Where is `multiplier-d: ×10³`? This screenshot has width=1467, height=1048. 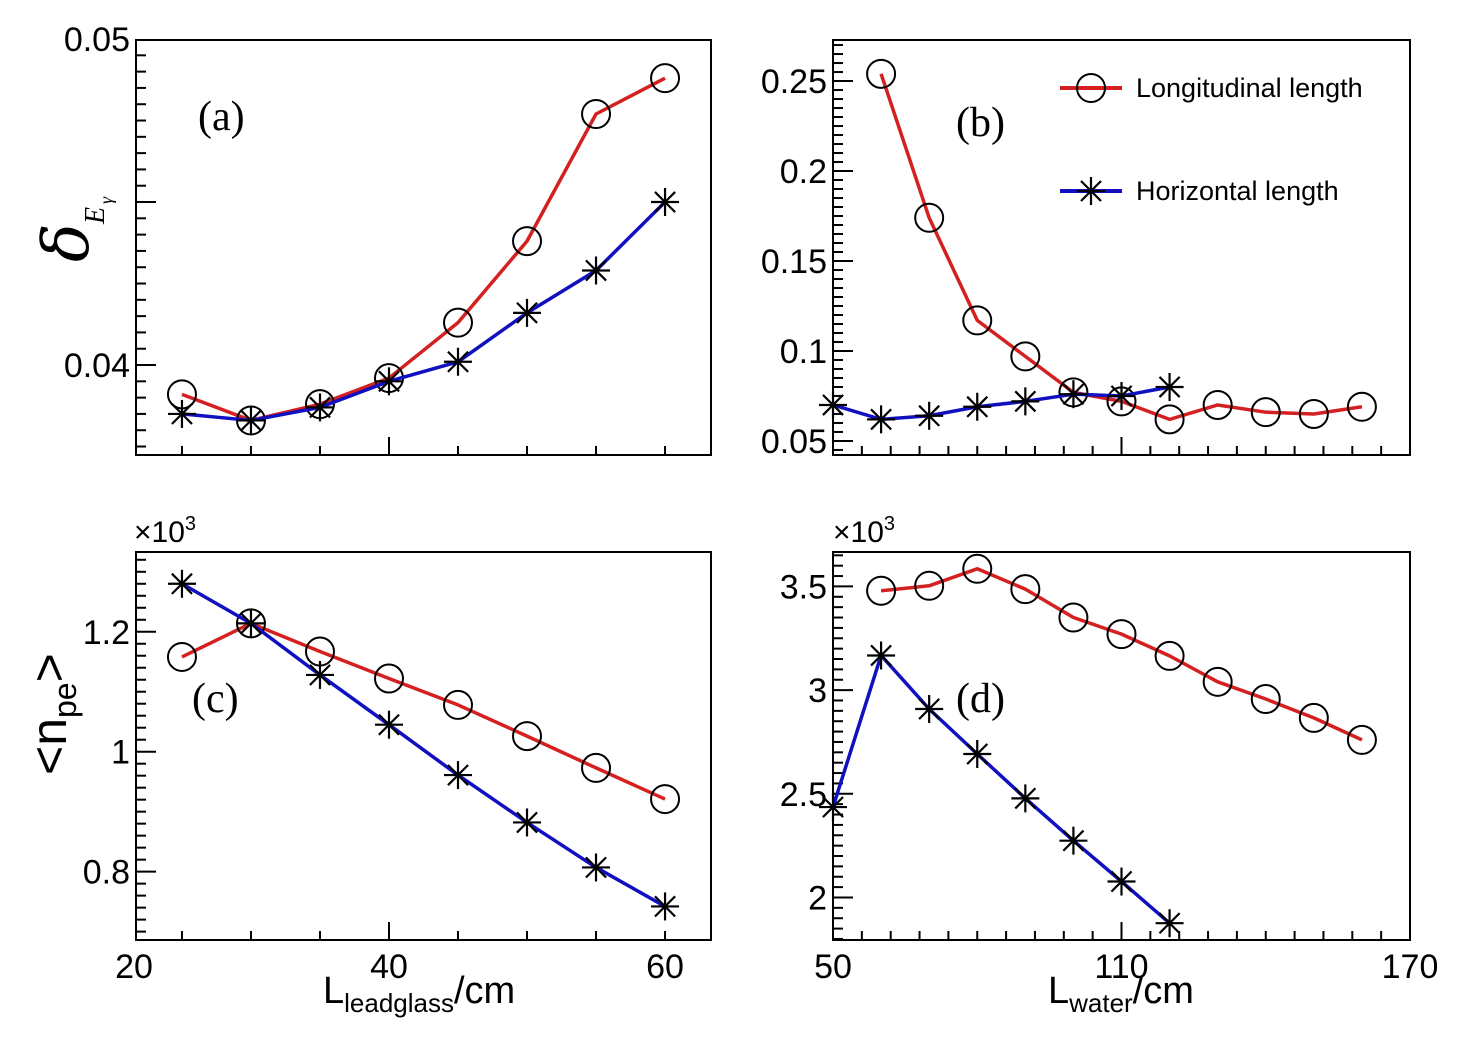 multiplier-d: ×10³ is located at coordinates (864, 531).